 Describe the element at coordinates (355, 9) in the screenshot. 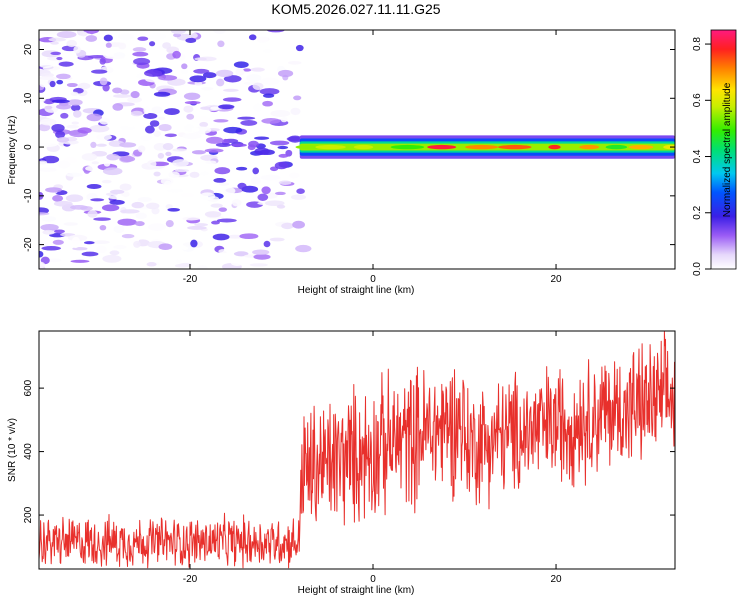

I see `chart-title: KOM5.2026.027.11.11.G25` at that location.